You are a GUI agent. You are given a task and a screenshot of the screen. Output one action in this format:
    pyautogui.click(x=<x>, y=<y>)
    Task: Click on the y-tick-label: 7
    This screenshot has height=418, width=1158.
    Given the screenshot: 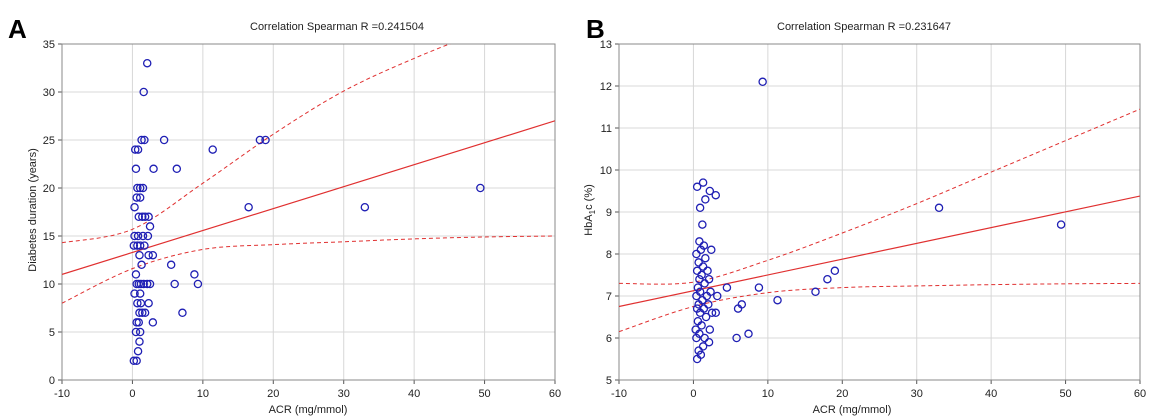 What is the action you would take?
    pyautogui.click(x=609, y=297)
    